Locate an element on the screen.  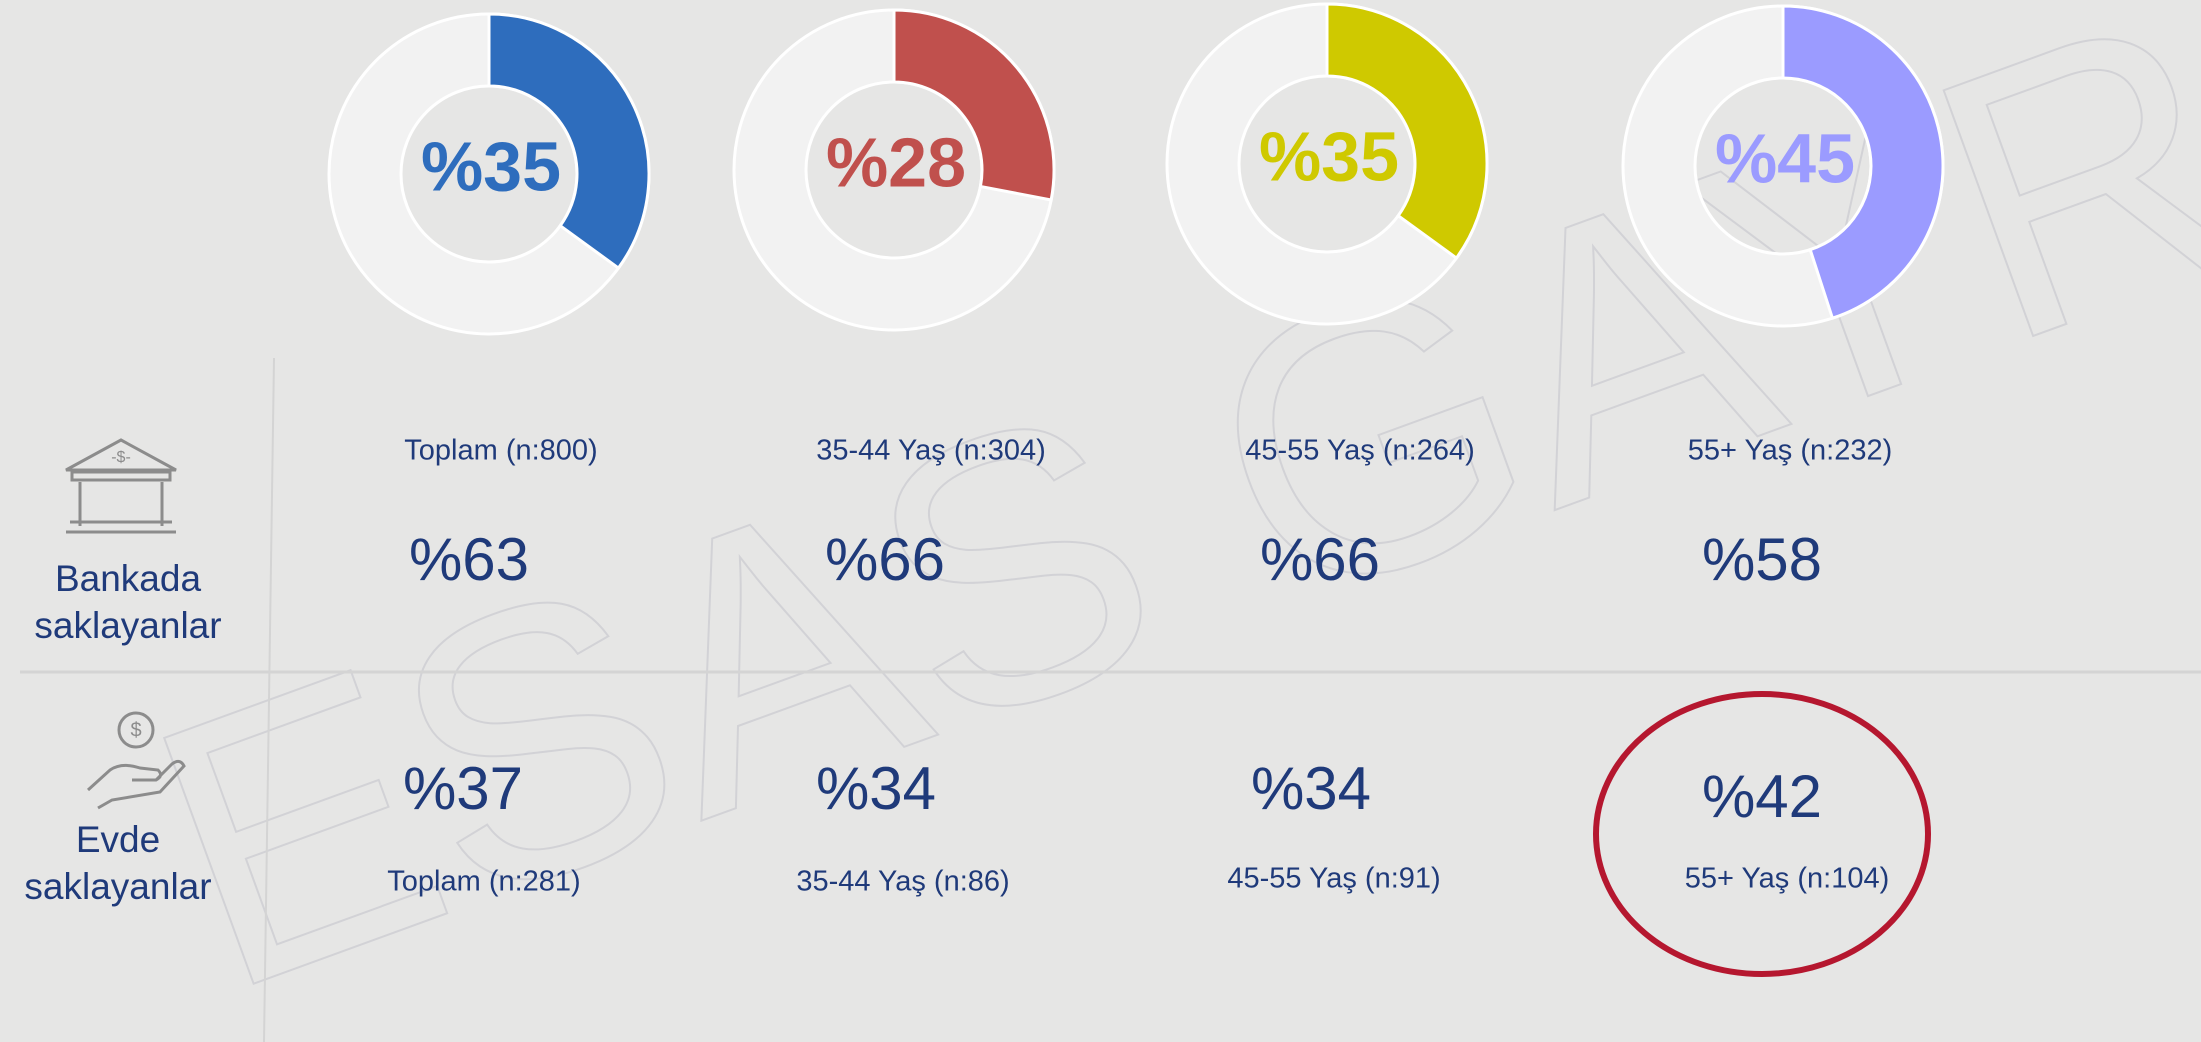
highlight-ellipse is located at coordinates (1762, 834).